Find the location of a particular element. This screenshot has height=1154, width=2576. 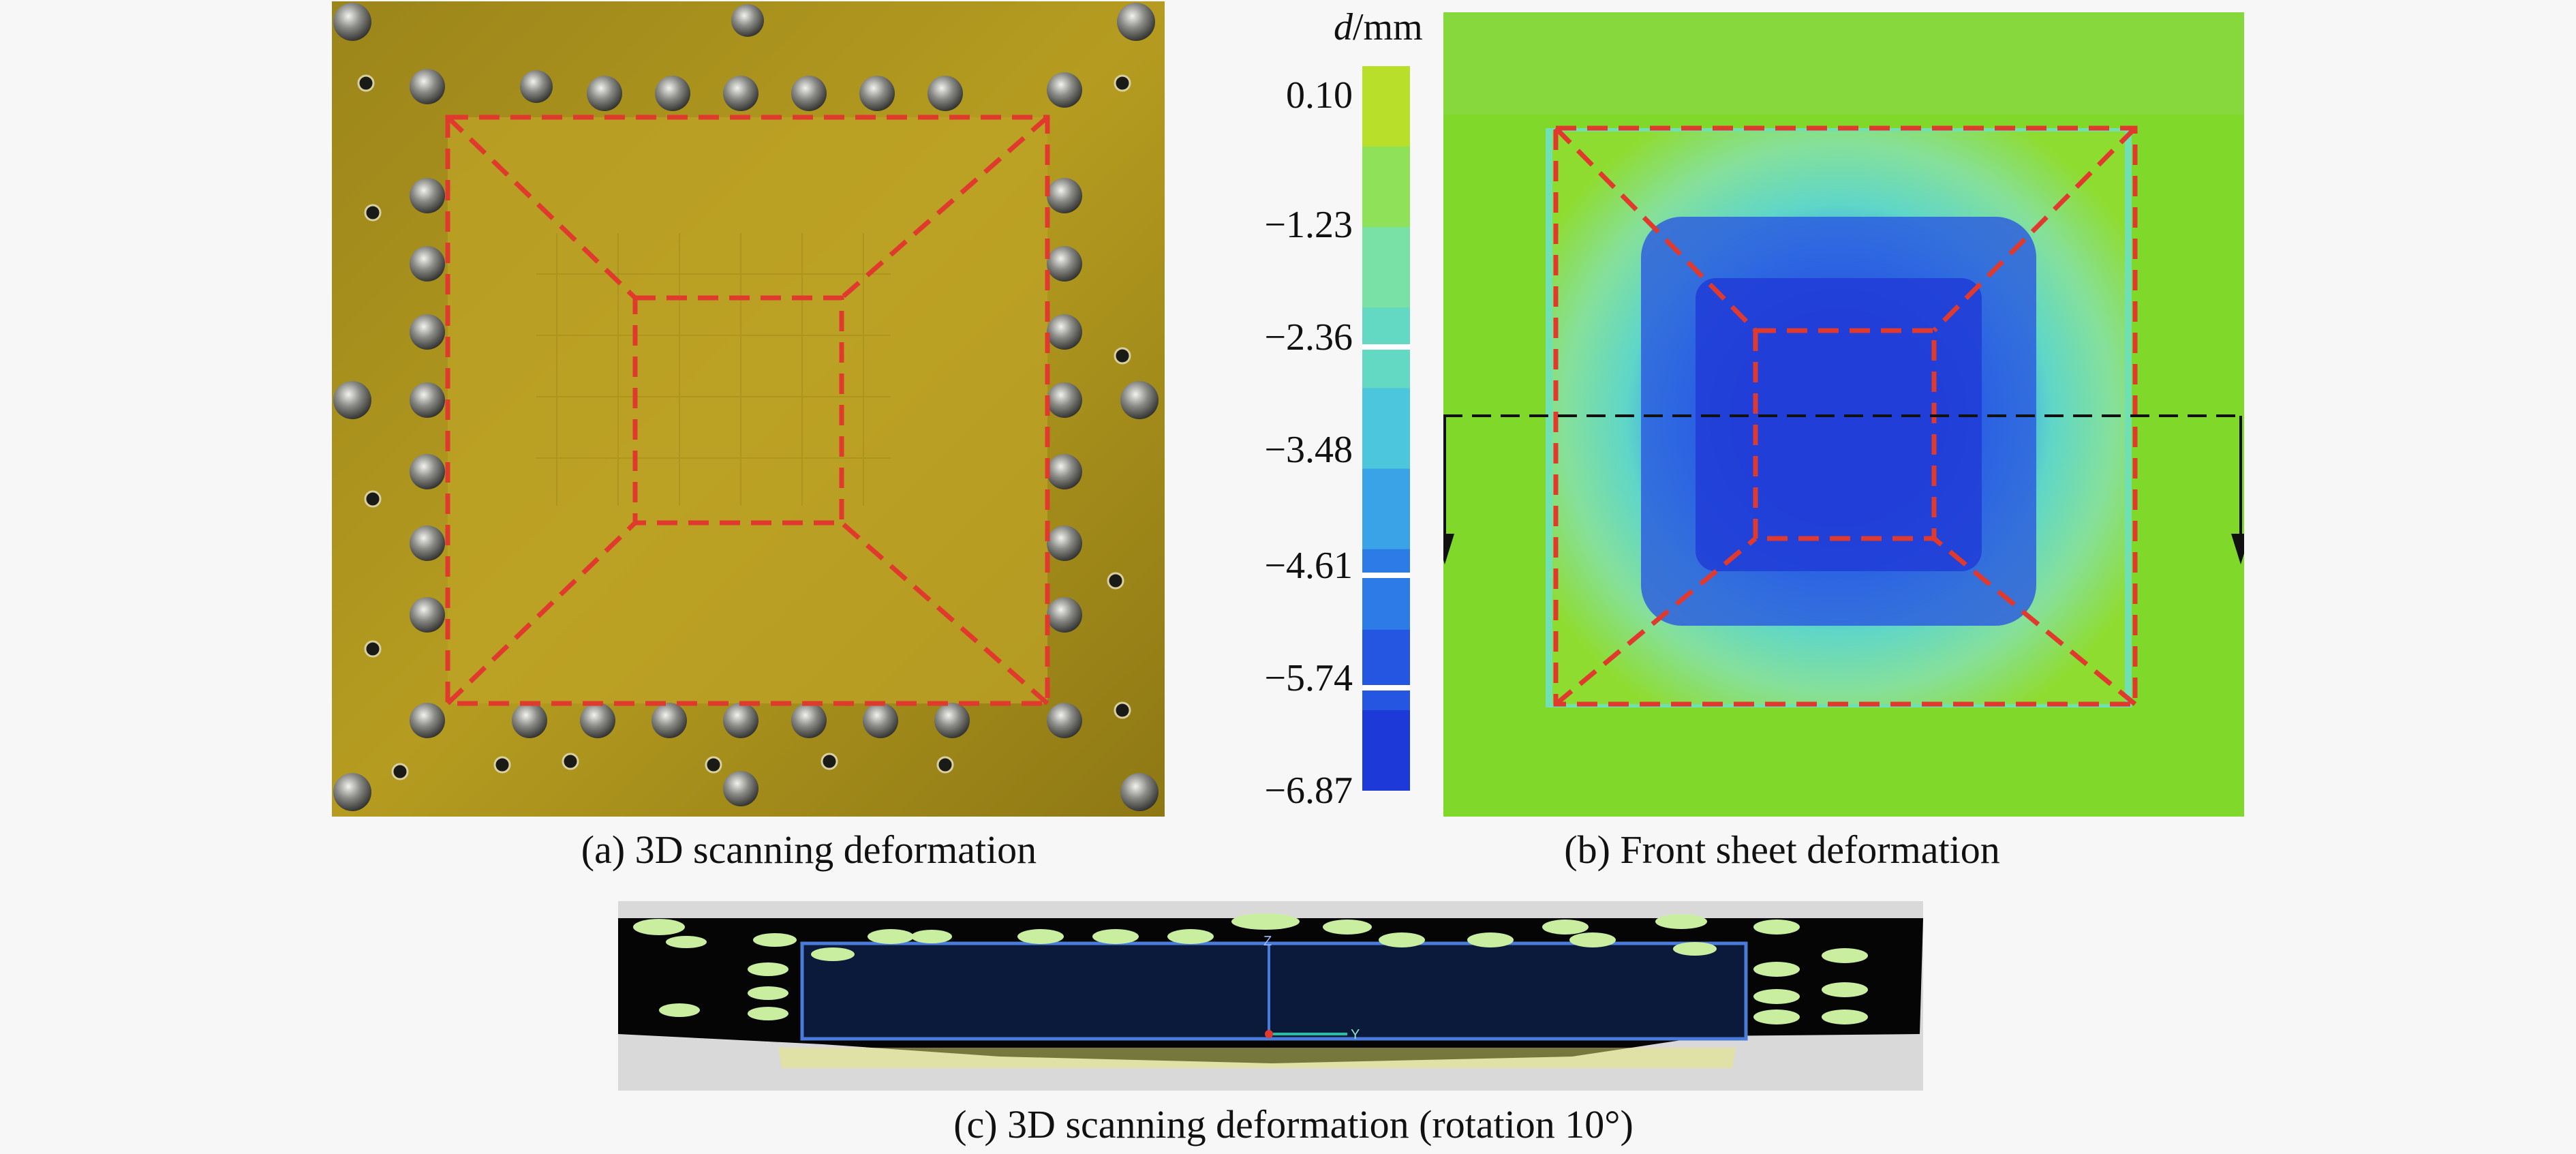

y-axis-label: Y is located at coordinates (1356, 1034).